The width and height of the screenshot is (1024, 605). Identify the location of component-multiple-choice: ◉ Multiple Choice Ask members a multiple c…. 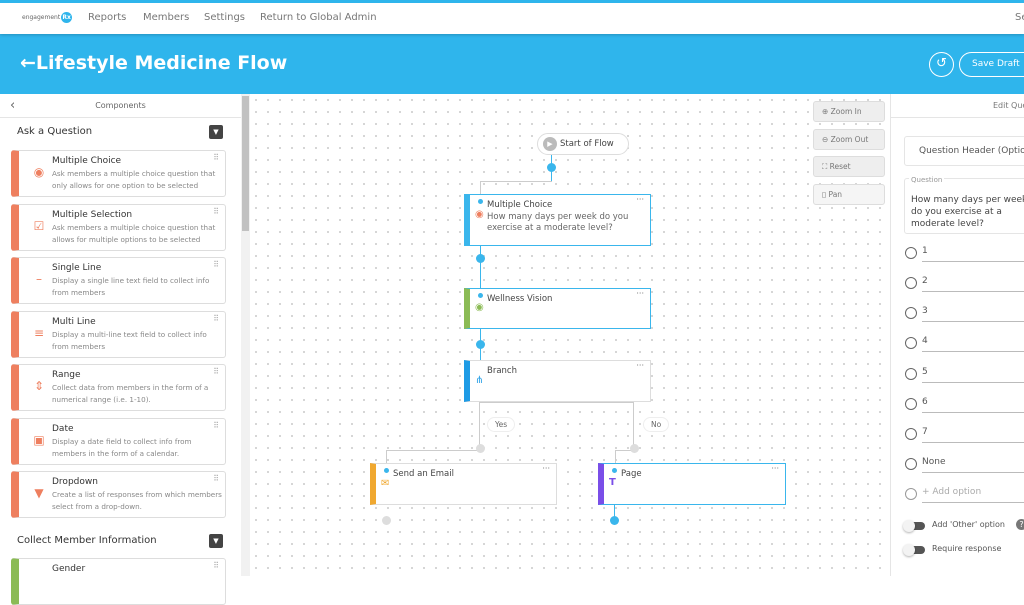
(118, 173).